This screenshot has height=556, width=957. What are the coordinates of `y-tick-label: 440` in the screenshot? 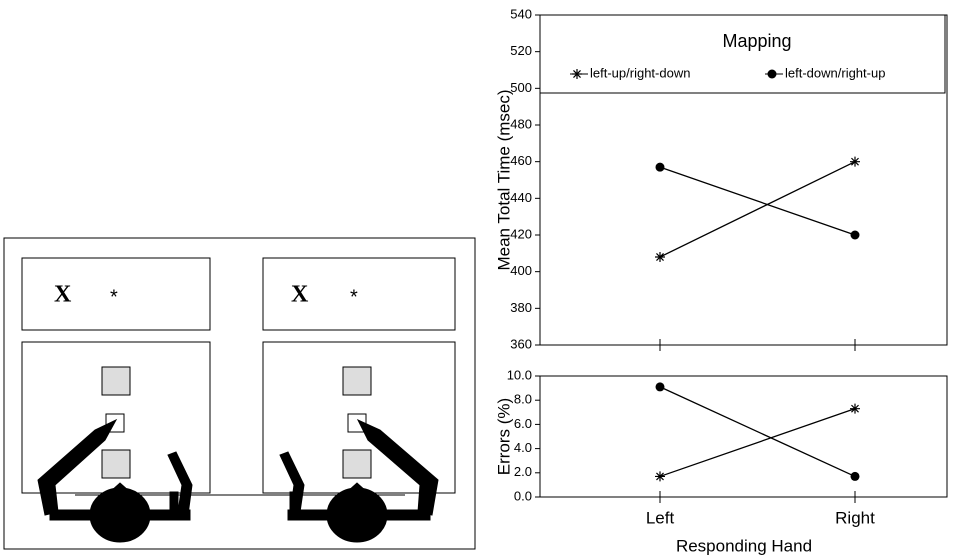 It's located at (521, 197).